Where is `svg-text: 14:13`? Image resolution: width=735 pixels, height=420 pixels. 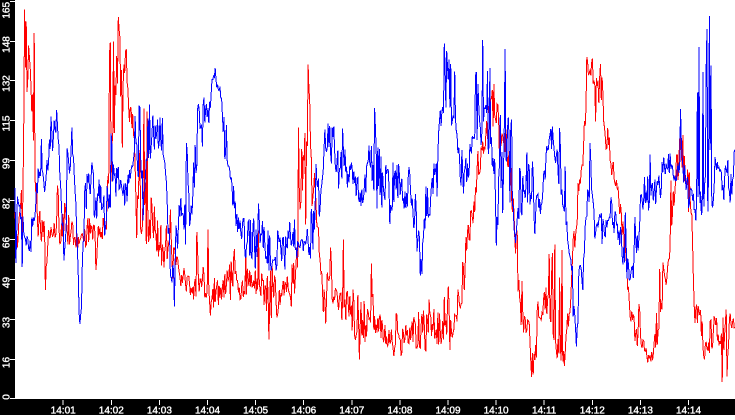 svg-text: 14:13 is located at coordinates (640, 411).